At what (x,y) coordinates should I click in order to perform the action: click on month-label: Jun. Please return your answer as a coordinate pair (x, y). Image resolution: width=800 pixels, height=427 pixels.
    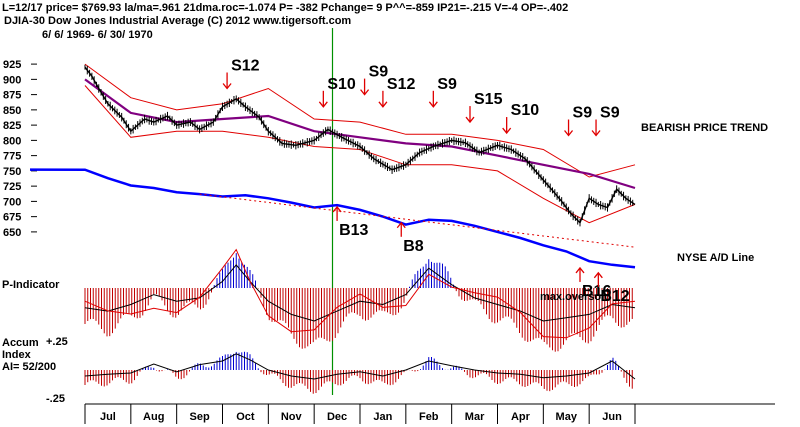
    Looking at the image, I should click on (612, 417).